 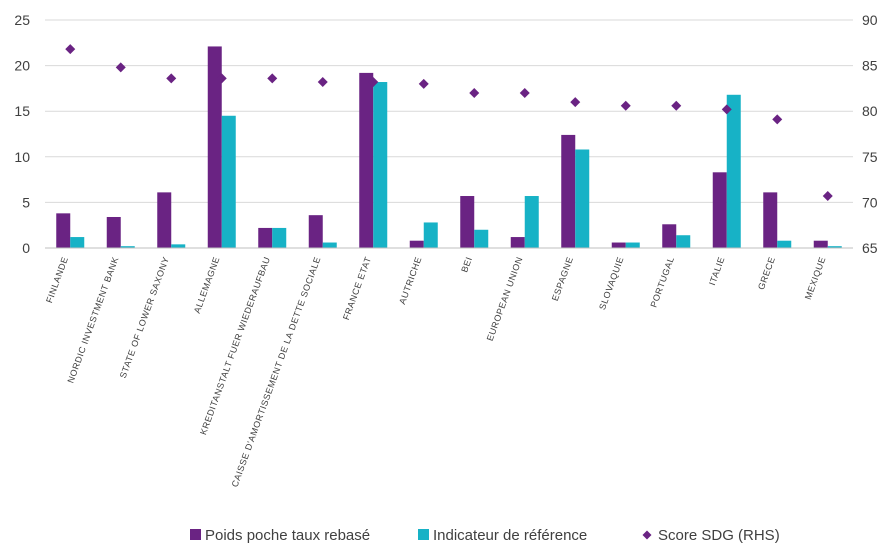 What do you see at coordinates (466, 264) in the screenshot?
I see `category-label: BEI` at bounding box center [466, 264].